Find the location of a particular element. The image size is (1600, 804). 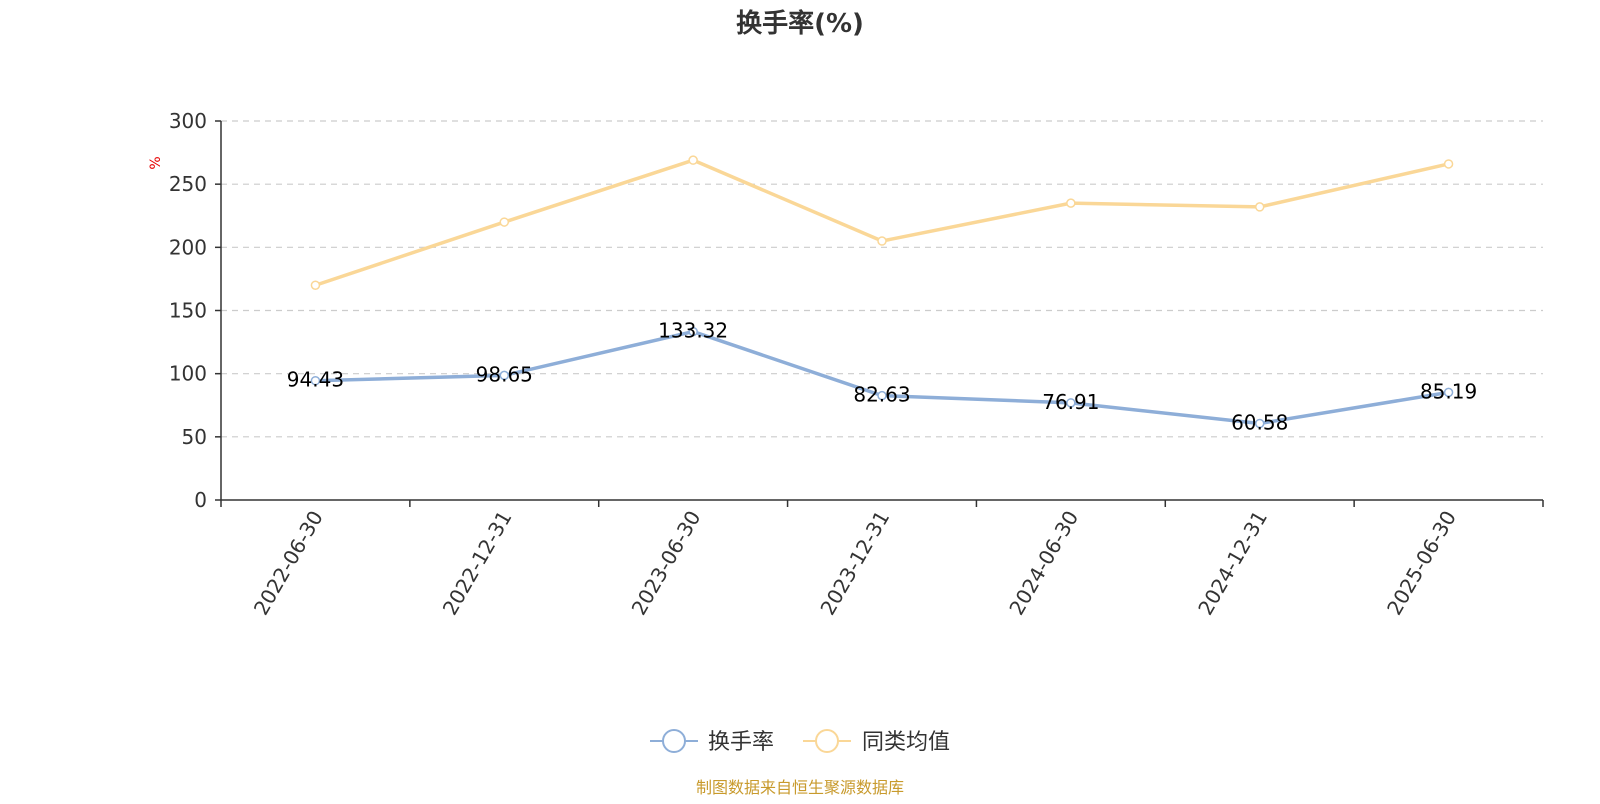

x-tick-label-2023-12-31: 2023-12-31 is located at coordinates (854, 563).